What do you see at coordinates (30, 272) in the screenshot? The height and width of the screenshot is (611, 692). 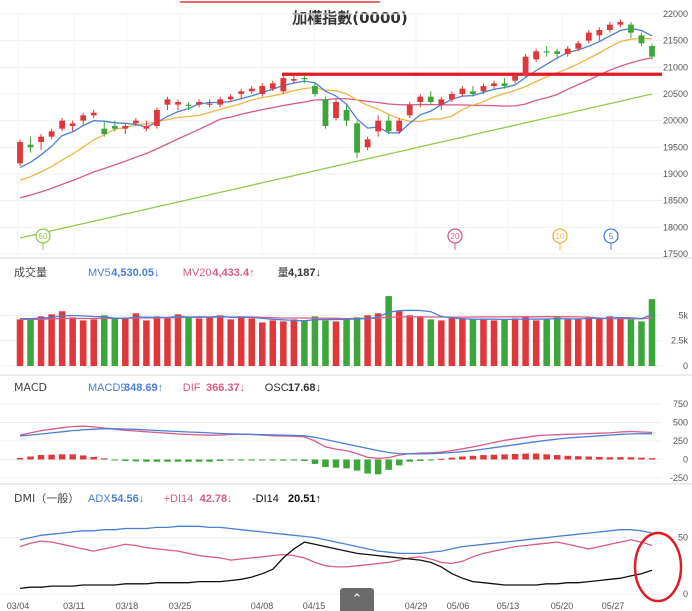 I see `volume-panel-label: 成交量` at bounding box center [30, 272].